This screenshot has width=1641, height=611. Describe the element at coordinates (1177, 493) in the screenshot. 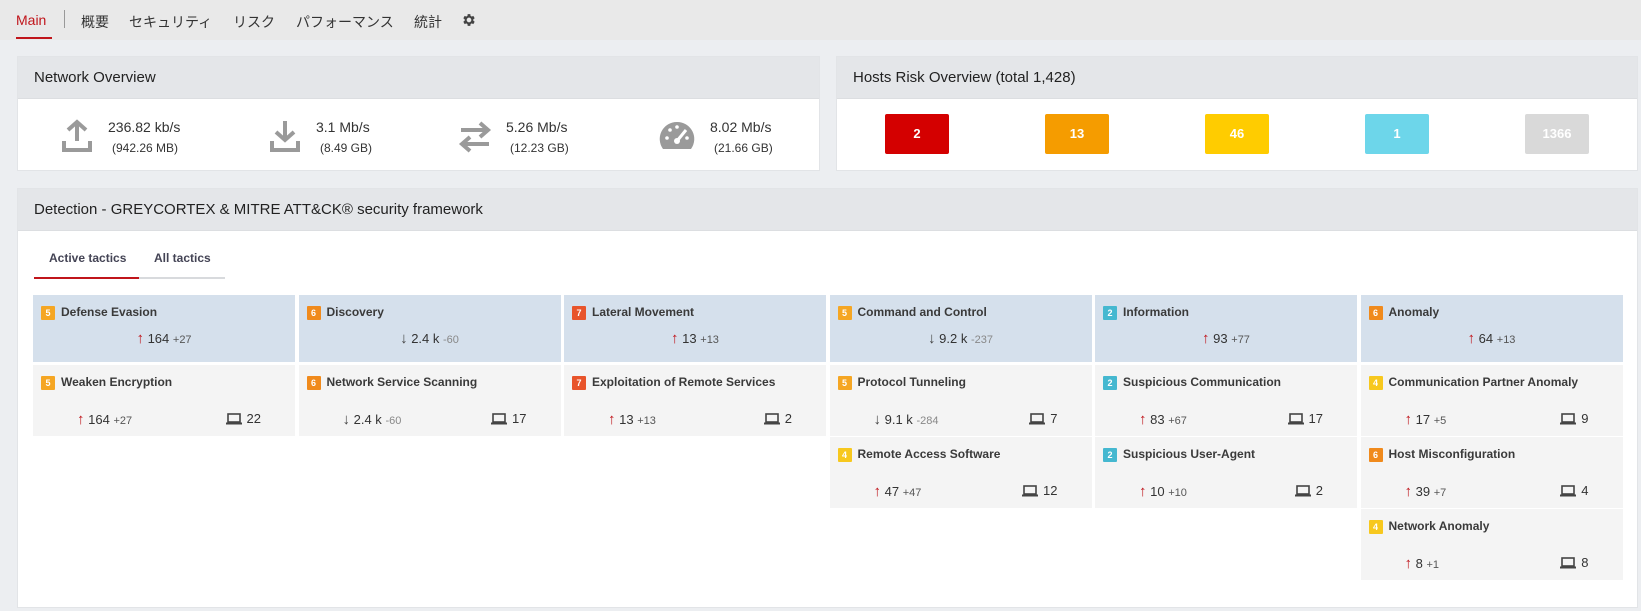

I see `event-delta: +10` at that location.